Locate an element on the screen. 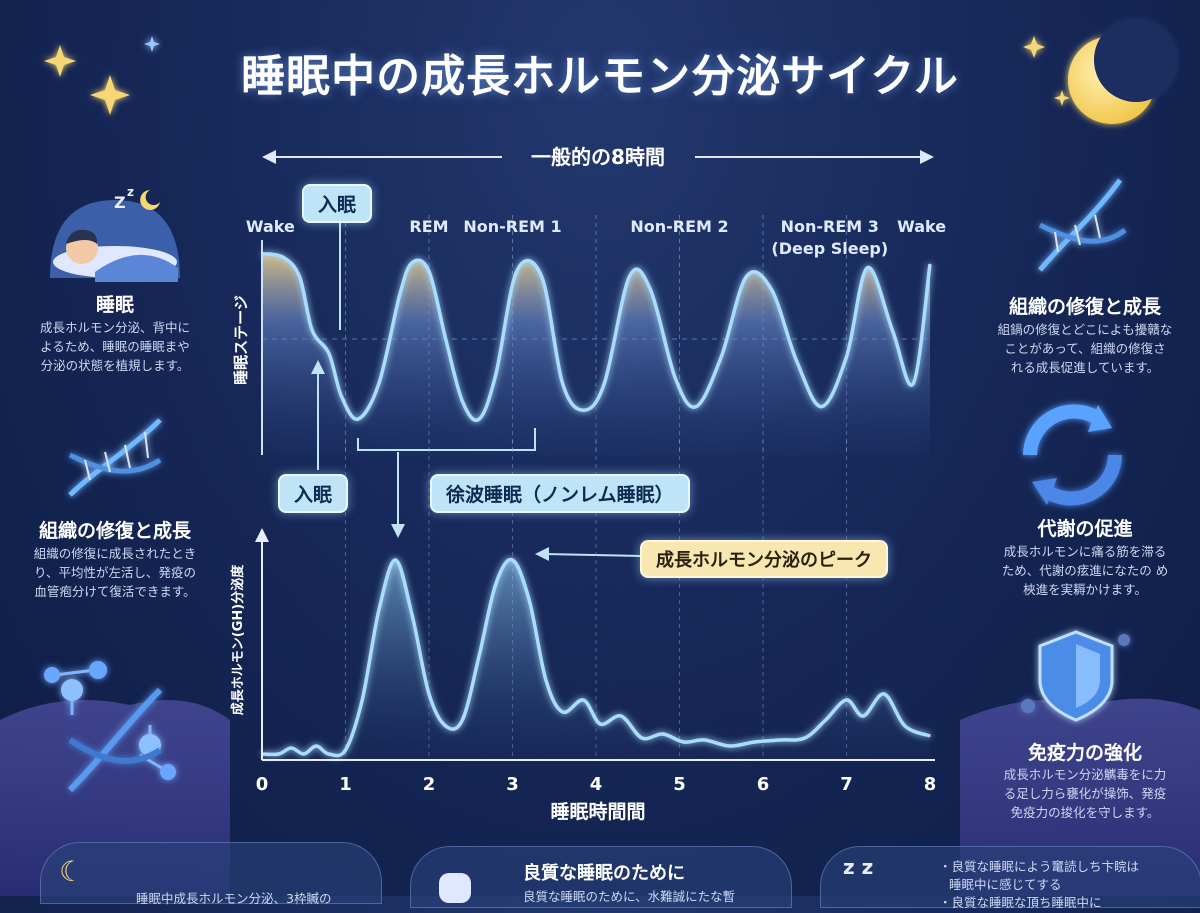 This screenshot has height=913, width=1200. gh-axes is located at coordinates (595, 644).